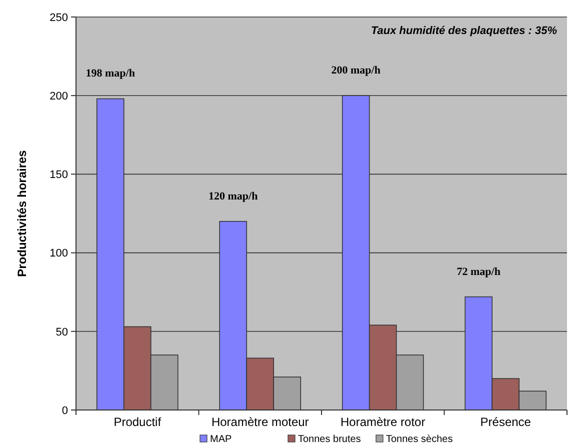 The width and height of the screenshot is (571, 447). Describe the element at coordinates (65, 410) in the screenshot. I see `y-tick-label: 0` at that location.